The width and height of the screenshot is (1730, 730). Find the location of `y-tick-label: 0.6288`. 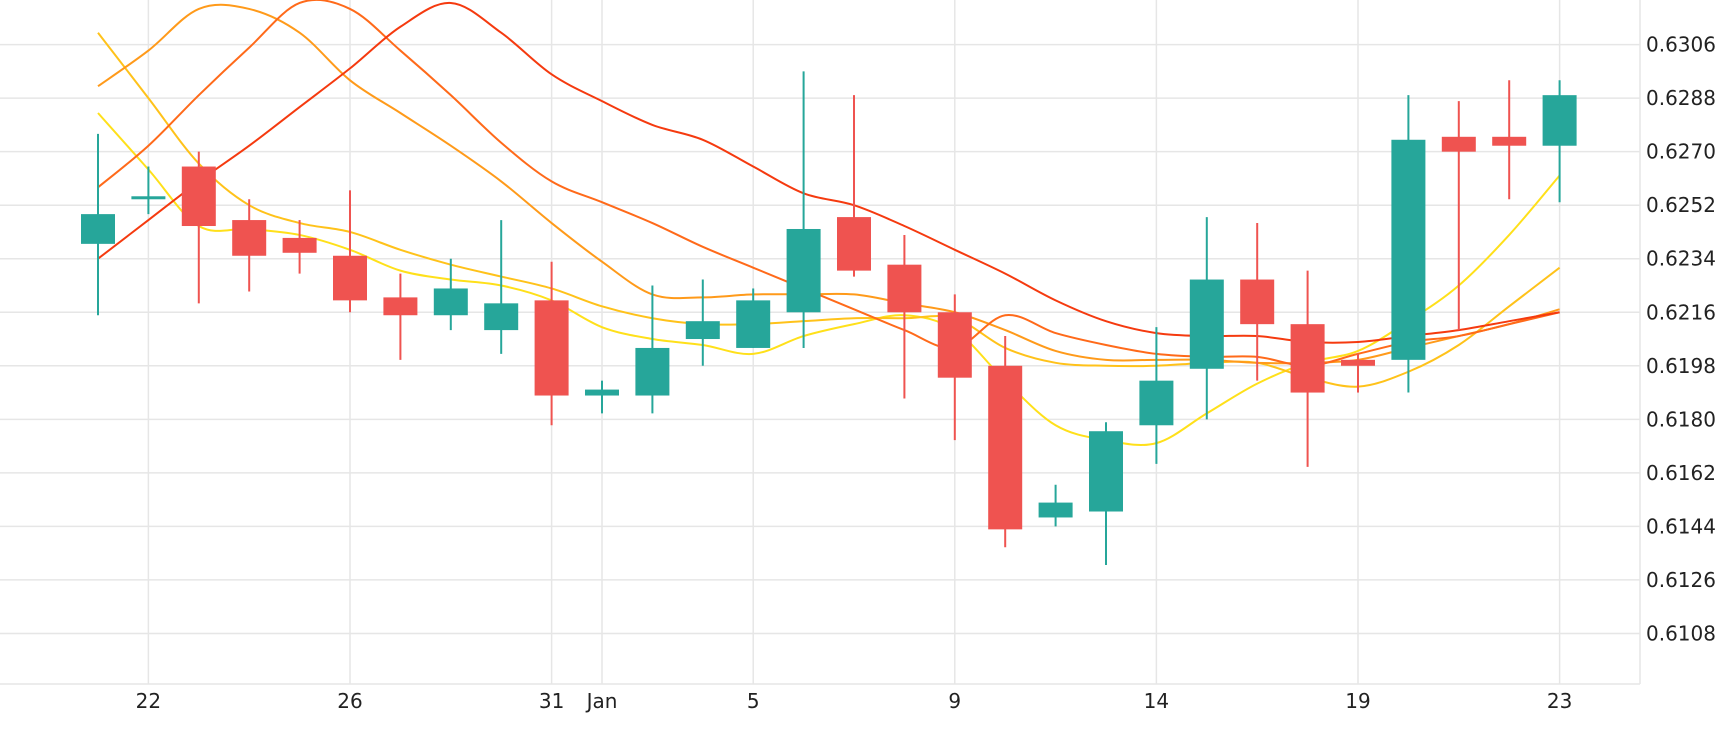

y-tick-label: 0.6288 is located at coordinates (1681, 98).